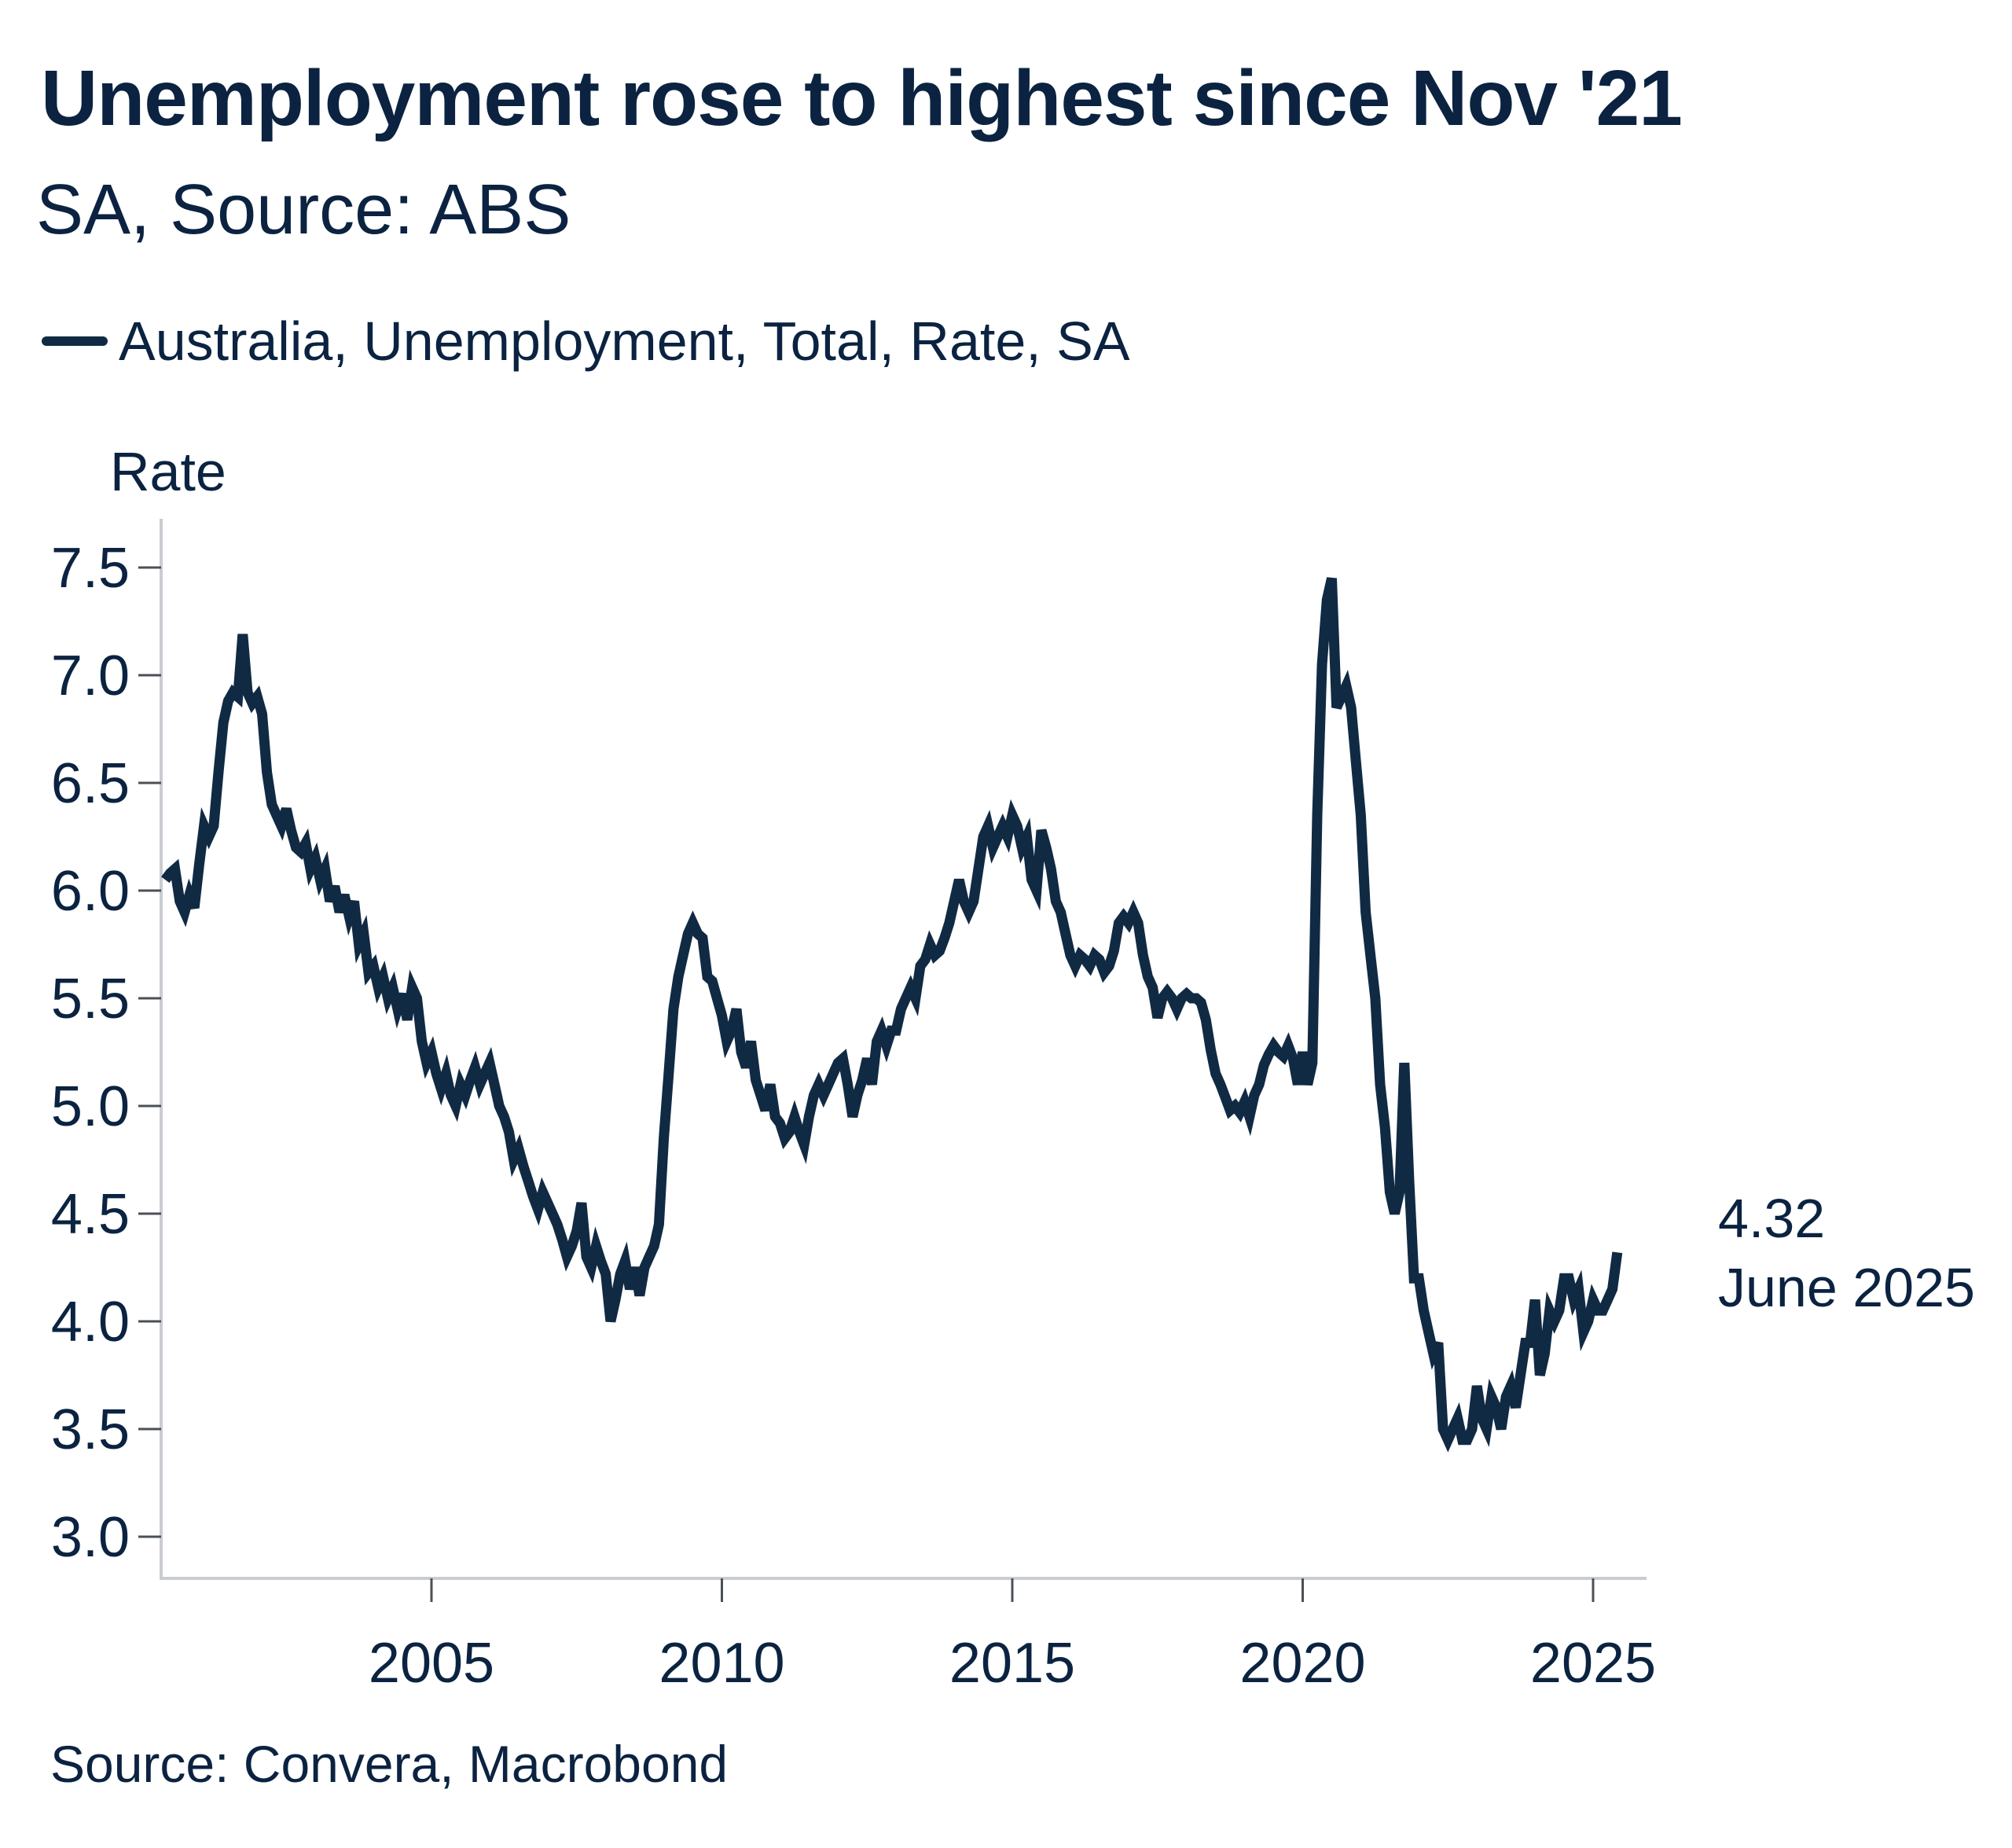 The image size is (2012, 1848). Describe the element at coordinates (75, 341) in the screenshot. I see `legend-line-swatch` at that location.